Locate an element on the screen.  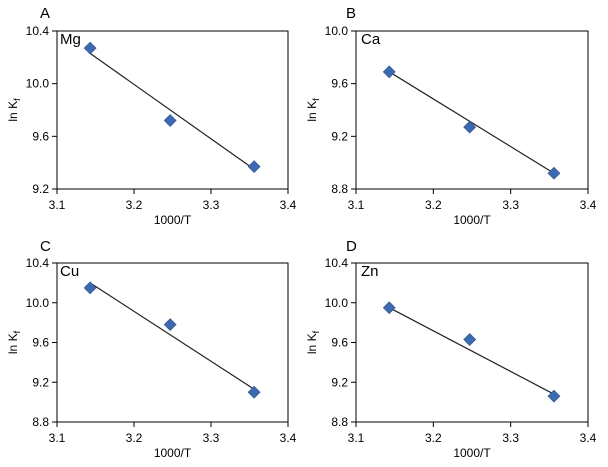
metal-label: Cu is located at coordinates (69, 271).